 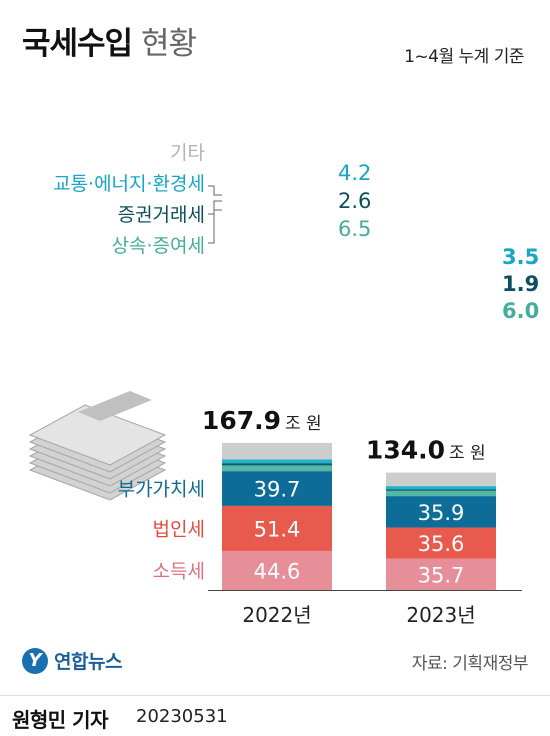 What do you see at coordinates (187, 153) in the screenshot?
I see `series-name-label: 기타` at bounding box center [187, 153].